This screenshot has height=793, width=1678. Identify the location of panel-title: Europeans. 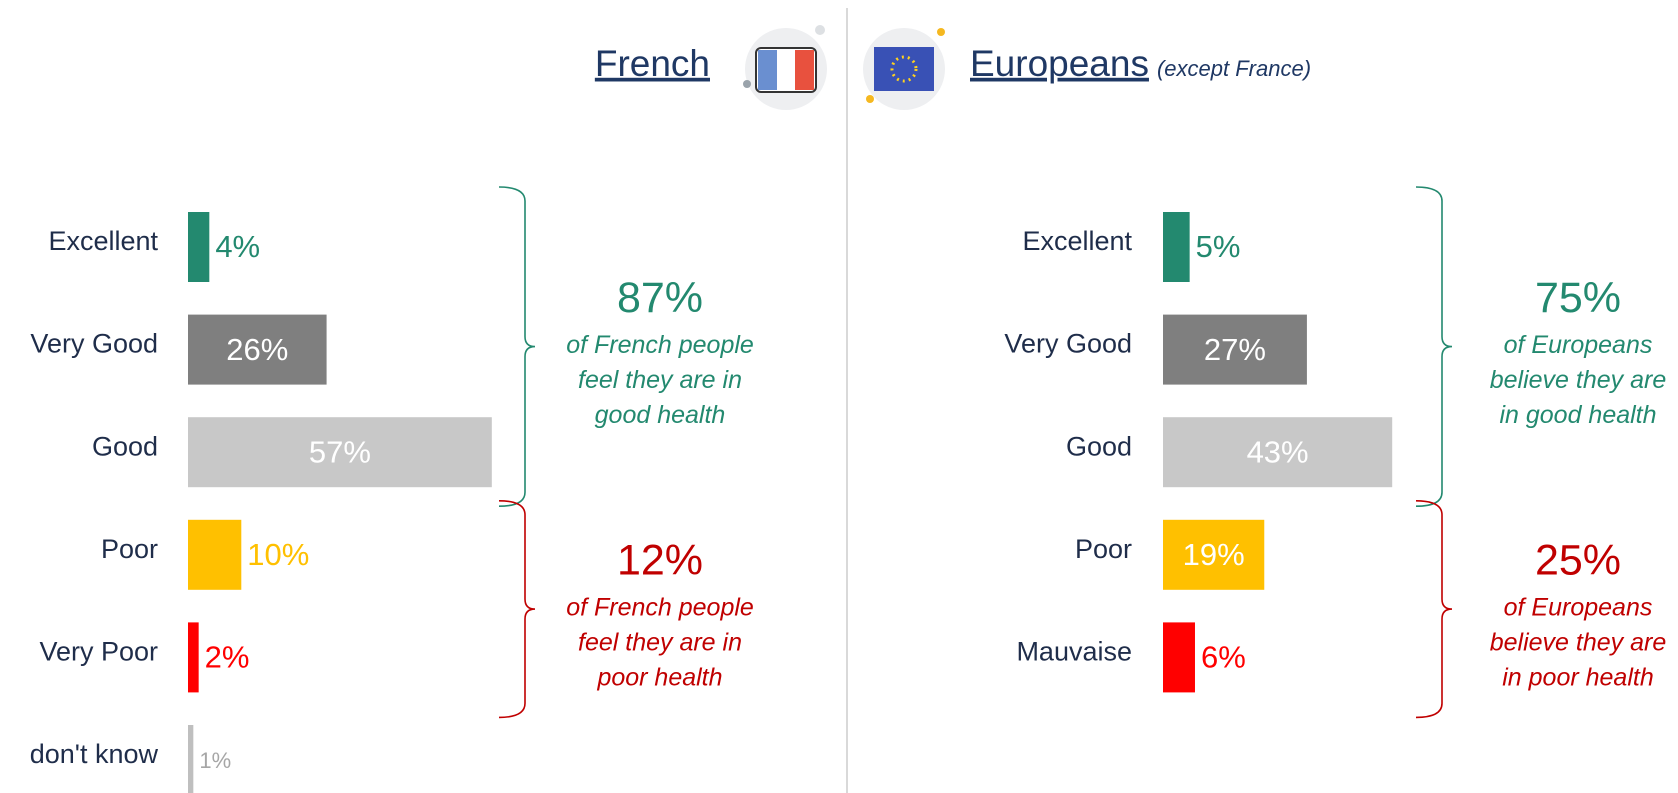
(1059, 63).